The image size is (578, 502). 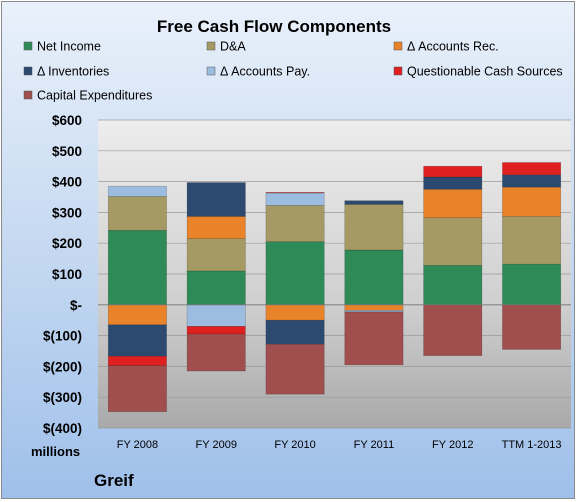 I want to click on bar-group-fy-2008, so click(x=137, y=298).